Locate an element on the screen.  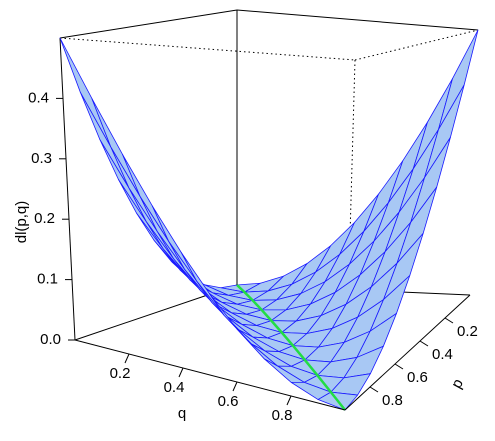
z-tick-label: 0.1 is located at coordinates (47, 279).